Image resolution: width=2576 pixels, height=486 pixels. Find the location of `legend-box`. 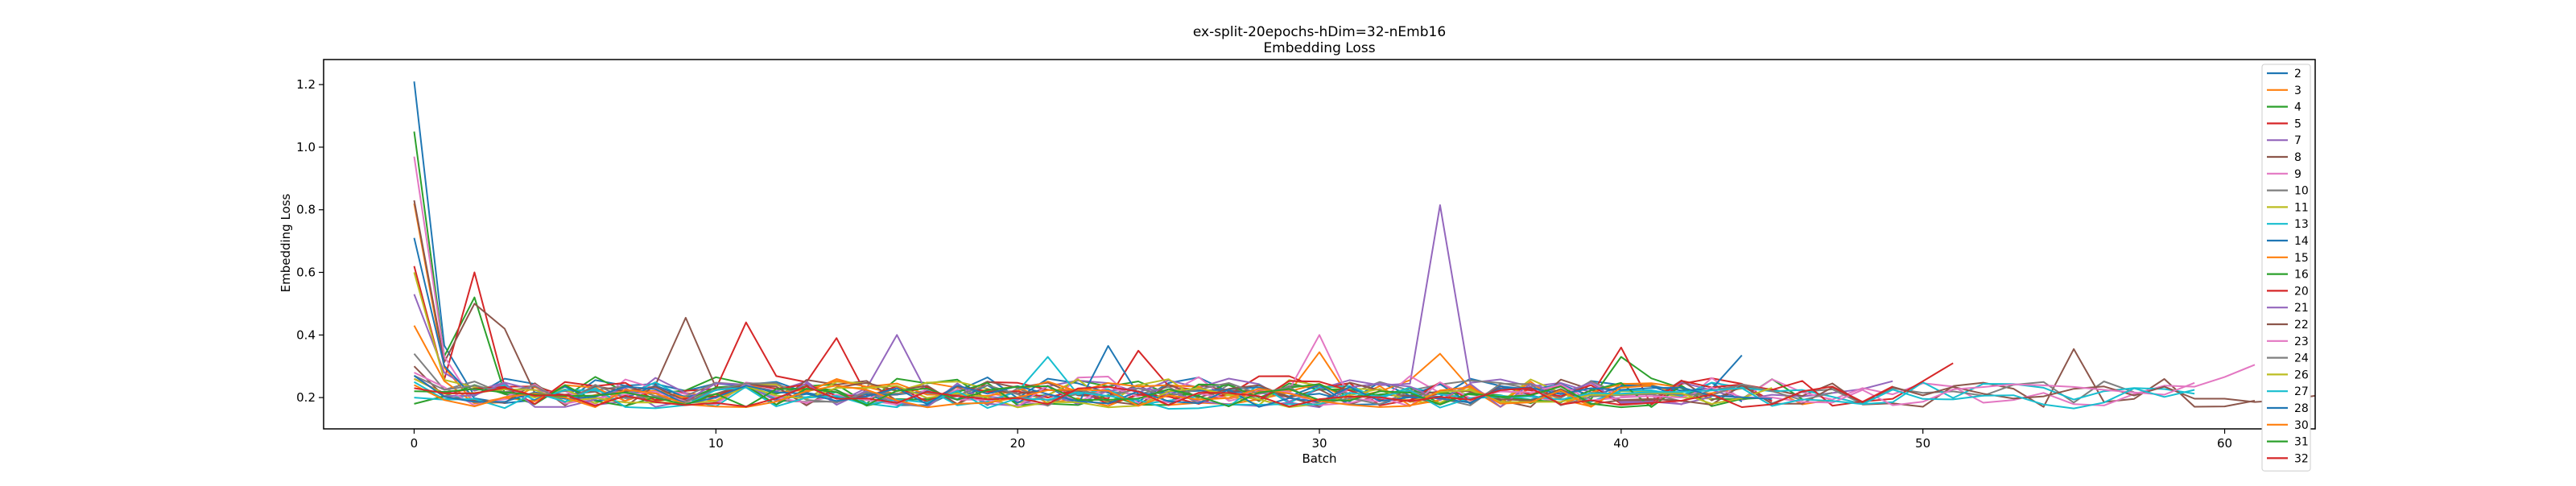

legend-box is located at coordinates (2286, 268).